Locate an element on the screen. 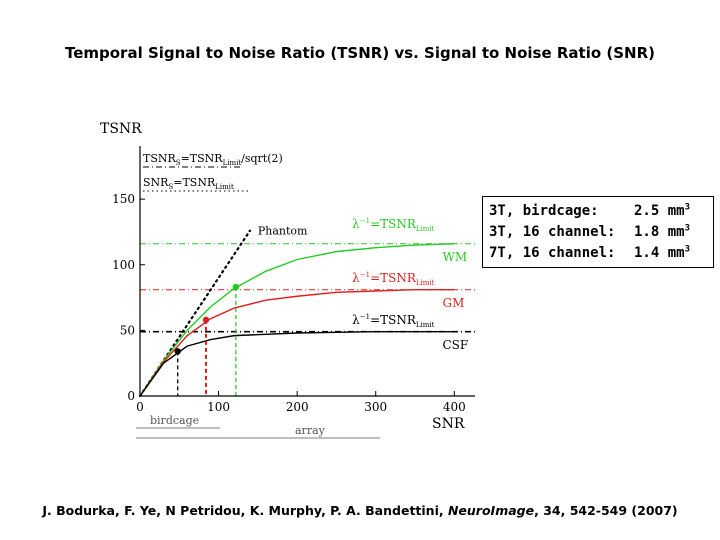 Image resolution: width=720 pixels, height=540 pixels. series-line-gm is located at coordinates (297, 342).